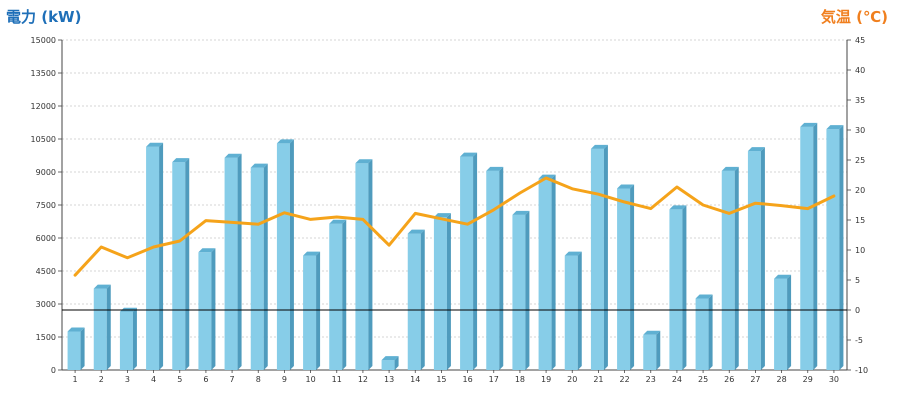  Describe the element at coordinates (46, 271) in the screenshot. I see `left-tick-label: 4500` at that location.